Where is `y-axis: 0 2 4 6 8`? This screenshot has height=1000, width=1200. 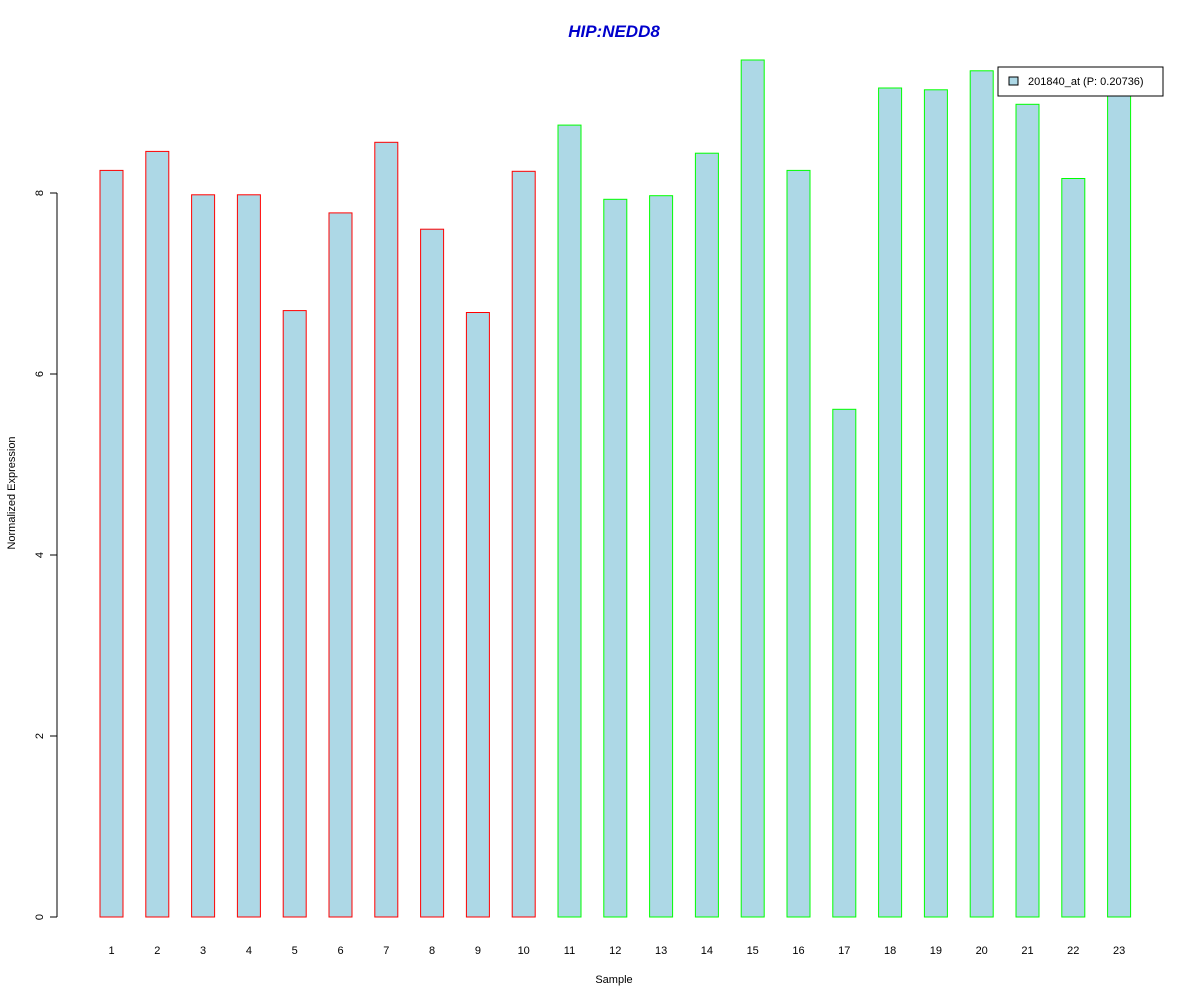
y-axis: 0 2 4 6 8 is located at coordinates (46, 555).